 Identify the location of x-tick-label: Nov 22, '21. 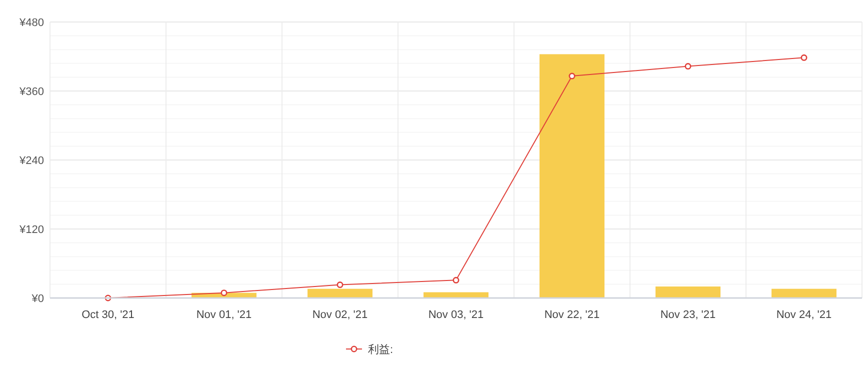
(572, 315).